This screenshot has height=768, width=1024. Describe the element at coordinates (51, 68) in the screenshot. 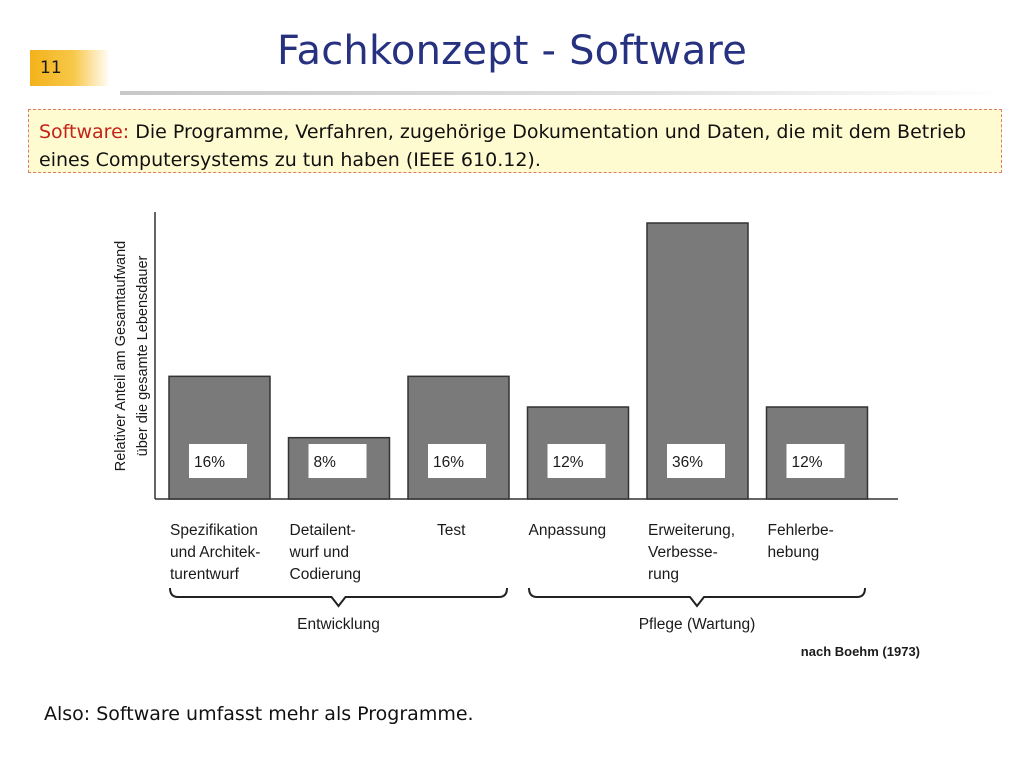

I see `slide-number: 11` at that location.